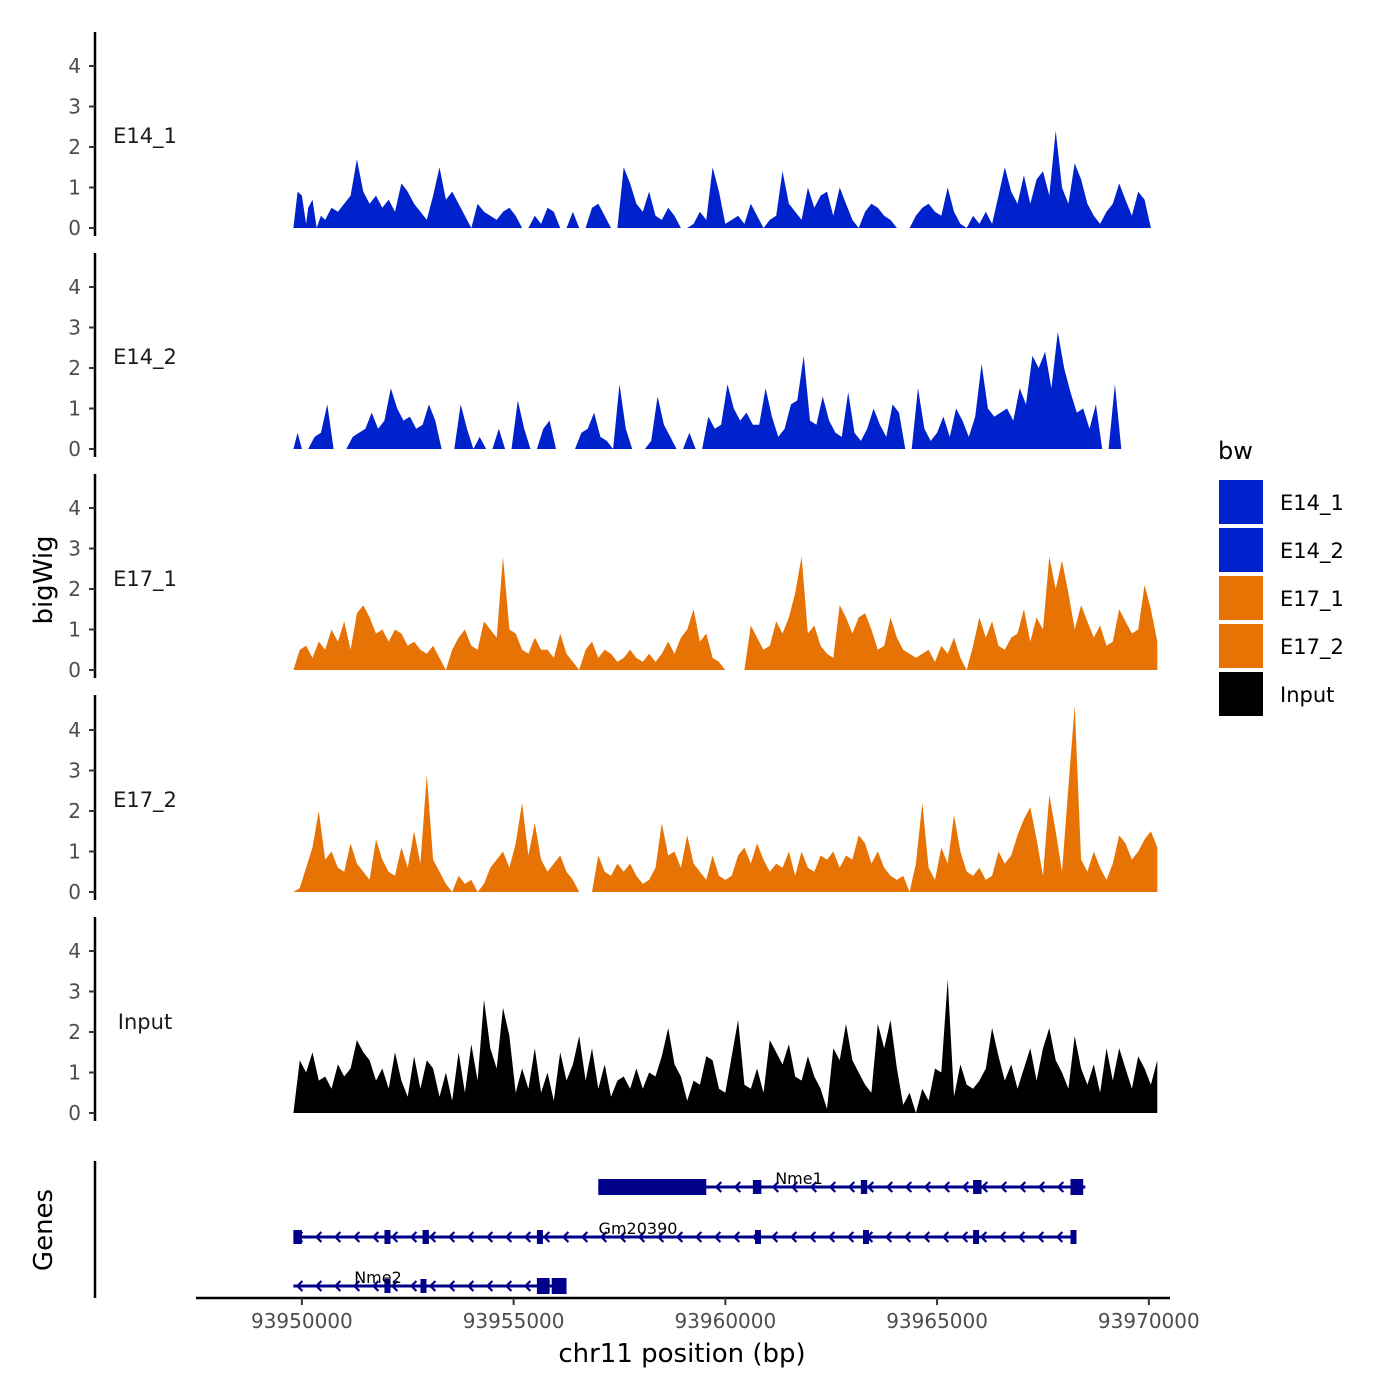 This screenshot has height=1400, width=1400. What do you see at coordinates (937, 1321) in the screenshot?
I see `x-tick-label: 93965000` at bounding box center [937, 1321].